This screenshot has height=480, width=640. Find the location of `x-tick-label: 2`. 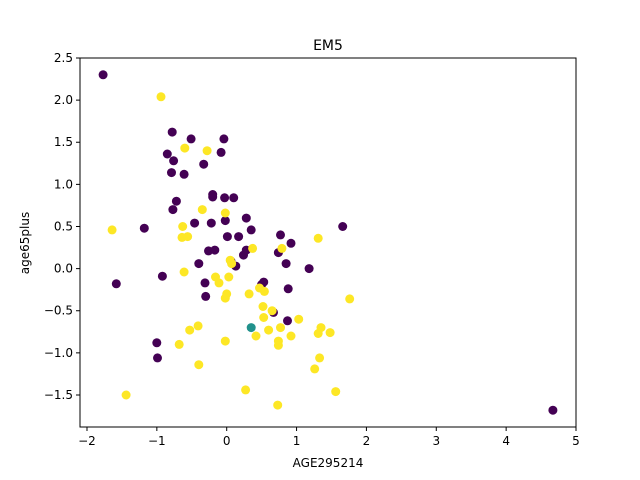

x-tick-label: 2 is located at coordinates (367, 441).